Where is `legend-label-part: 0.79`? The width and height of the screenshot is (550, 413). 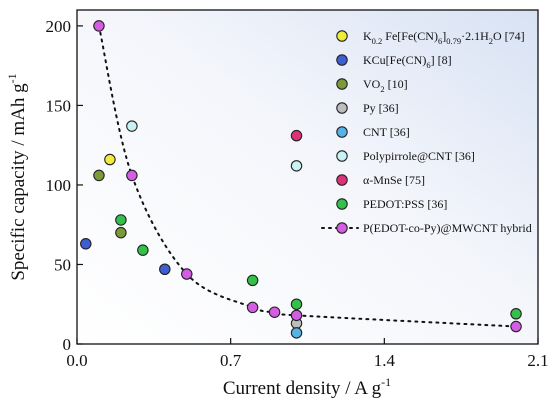 legend-label-part: 0.79 is located at coordinates (453, 41).